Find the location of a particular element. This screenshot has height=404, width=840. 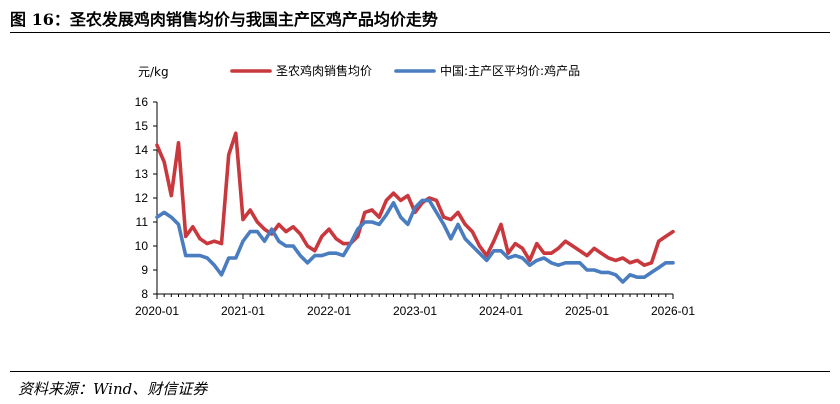

source-rule is located at coordinates (420, 371).